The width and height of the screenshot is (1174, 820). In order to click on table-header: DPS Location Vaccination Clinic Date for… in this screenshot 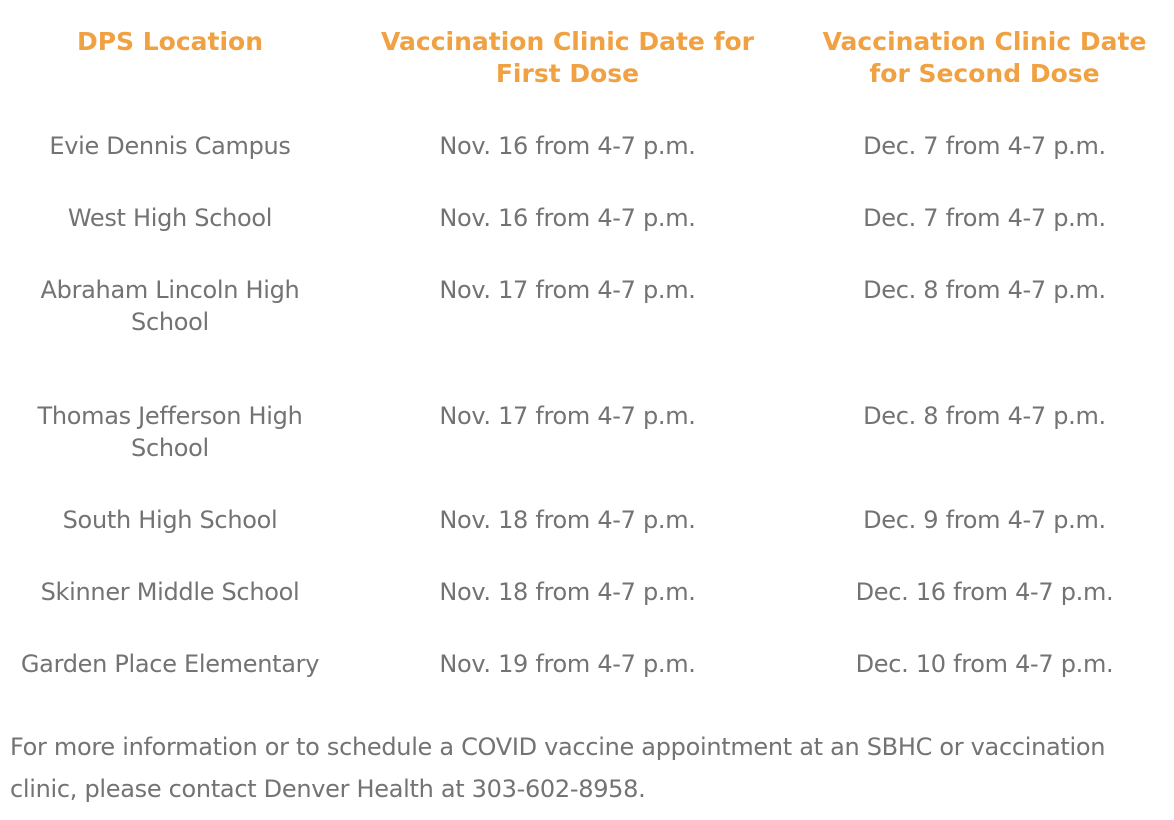, I will do `click(587, 58)`.